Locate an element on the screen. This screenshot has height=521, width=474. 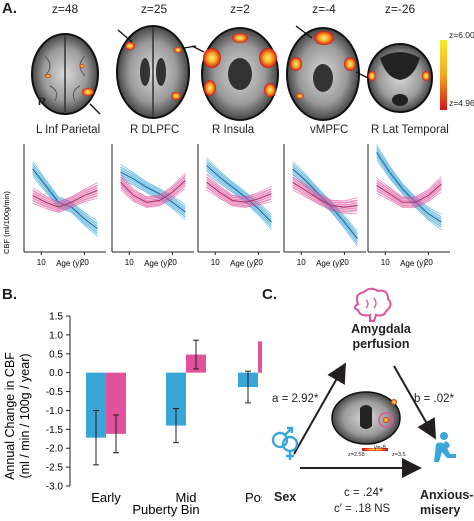
bar-y-tick-label: -3.0 is located at coordinates (55, 487).